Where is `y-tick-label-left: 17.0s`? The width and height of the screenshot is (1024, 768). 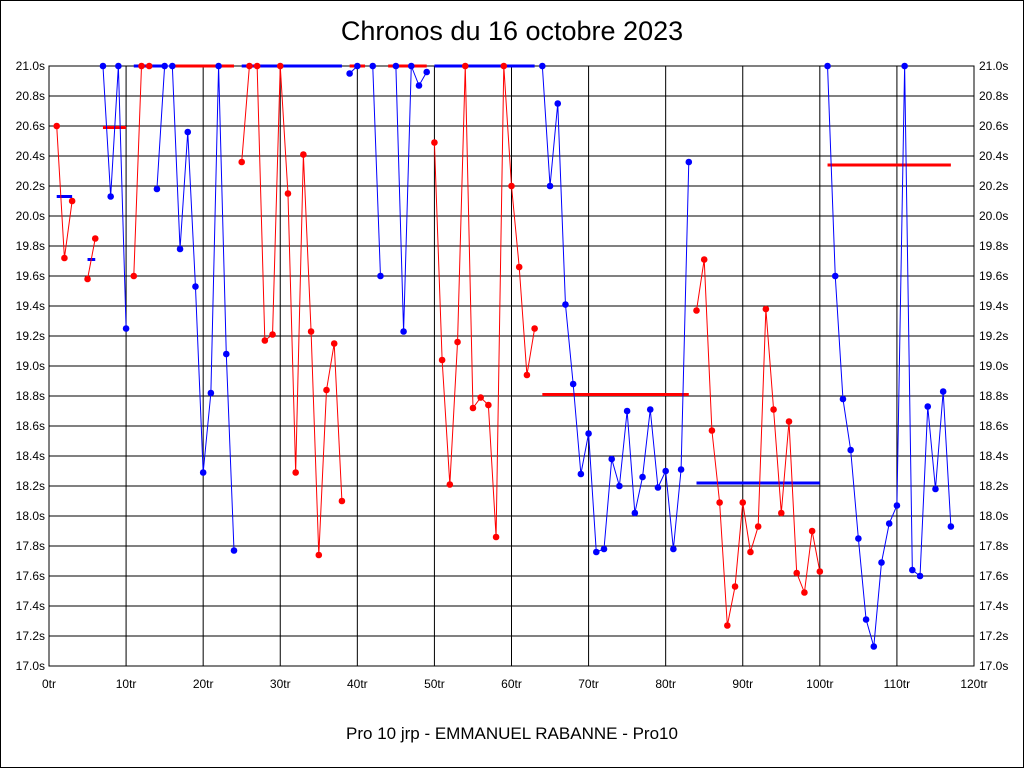 y-tick-label-left: 17.0s is located at coordinates (30, 666).